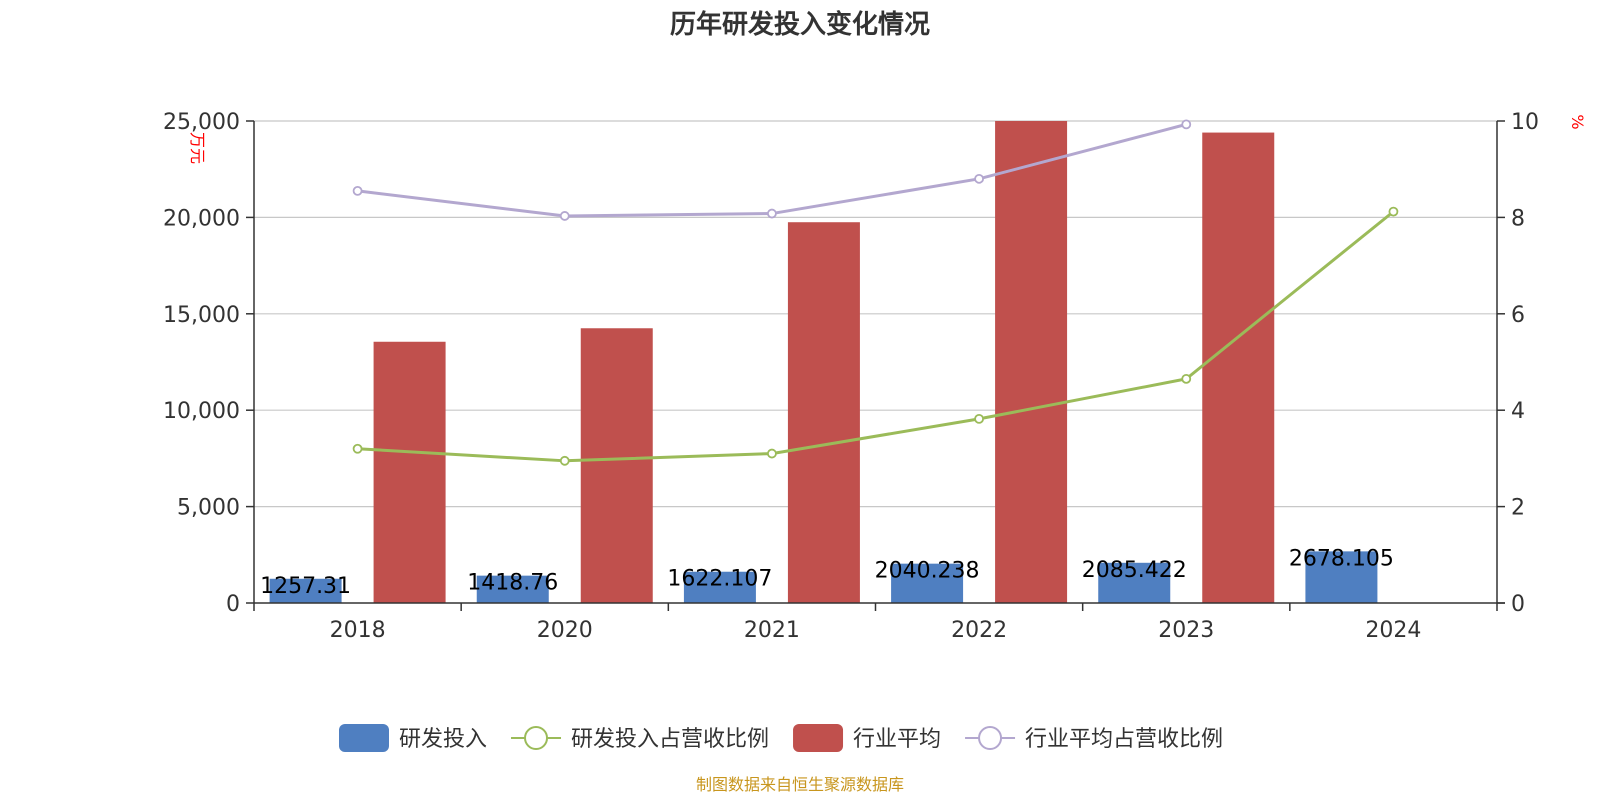  I want to click on left-tick-label: 10,000, so click(201, 411).